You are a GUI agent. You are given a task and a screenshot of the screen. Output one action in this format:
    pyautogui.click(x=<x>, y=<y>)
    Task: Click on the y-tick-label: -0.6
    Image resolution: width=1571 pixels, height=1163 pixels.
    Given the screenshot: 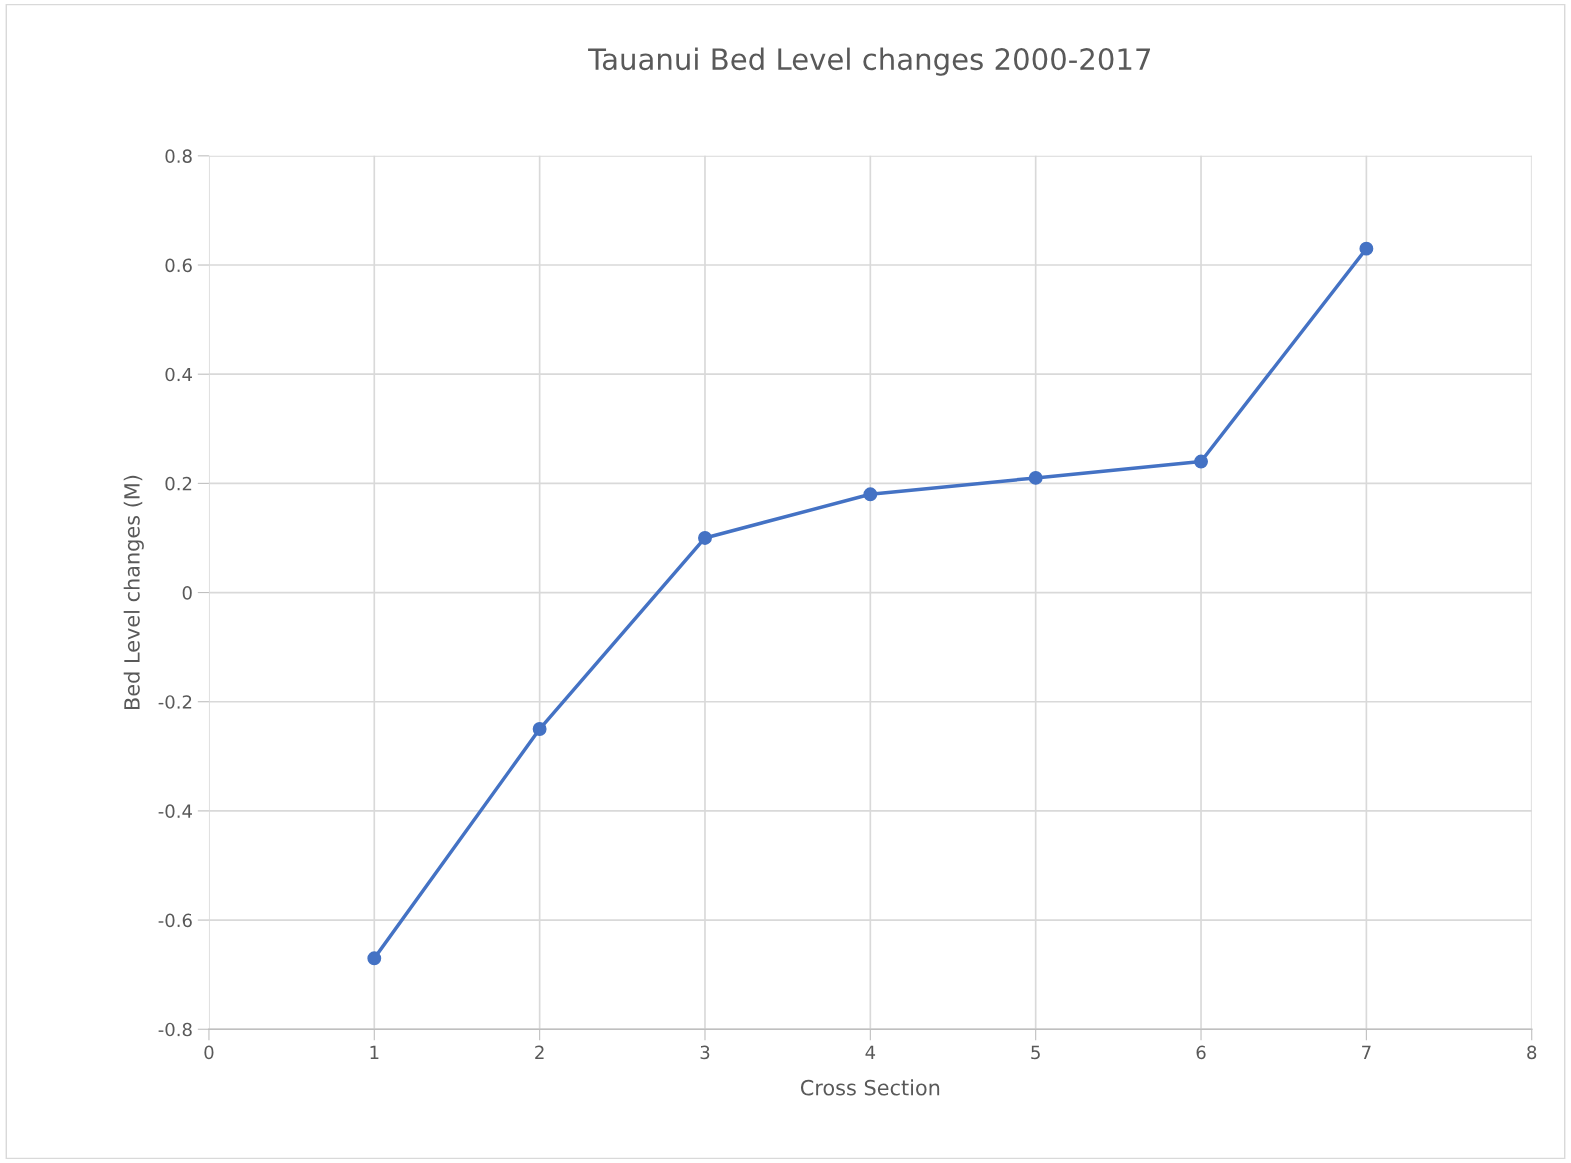 What is the action you would take?
    pyautogui.click(x=175, y=920)
    